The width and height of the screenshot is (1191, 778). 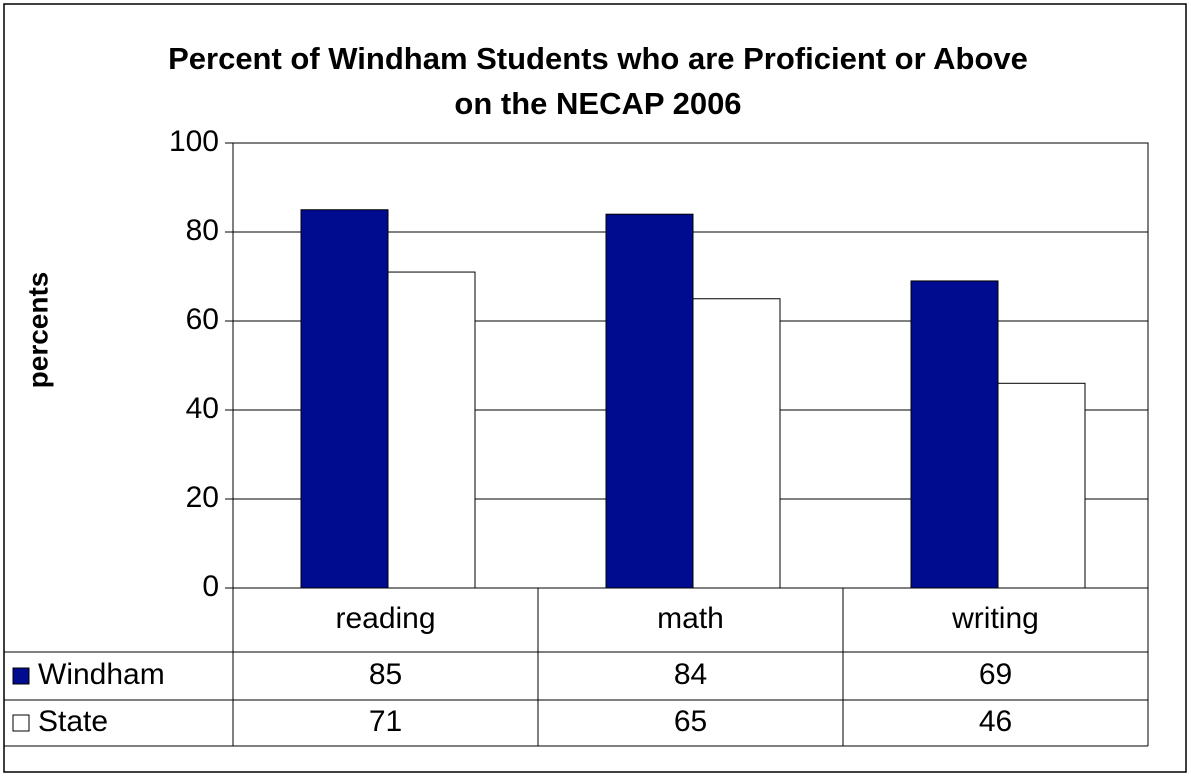 What do you see at coordinates (210, 586) in the screenshot?
I see `y-tick-label: 0` at bounding box center [210, 586].